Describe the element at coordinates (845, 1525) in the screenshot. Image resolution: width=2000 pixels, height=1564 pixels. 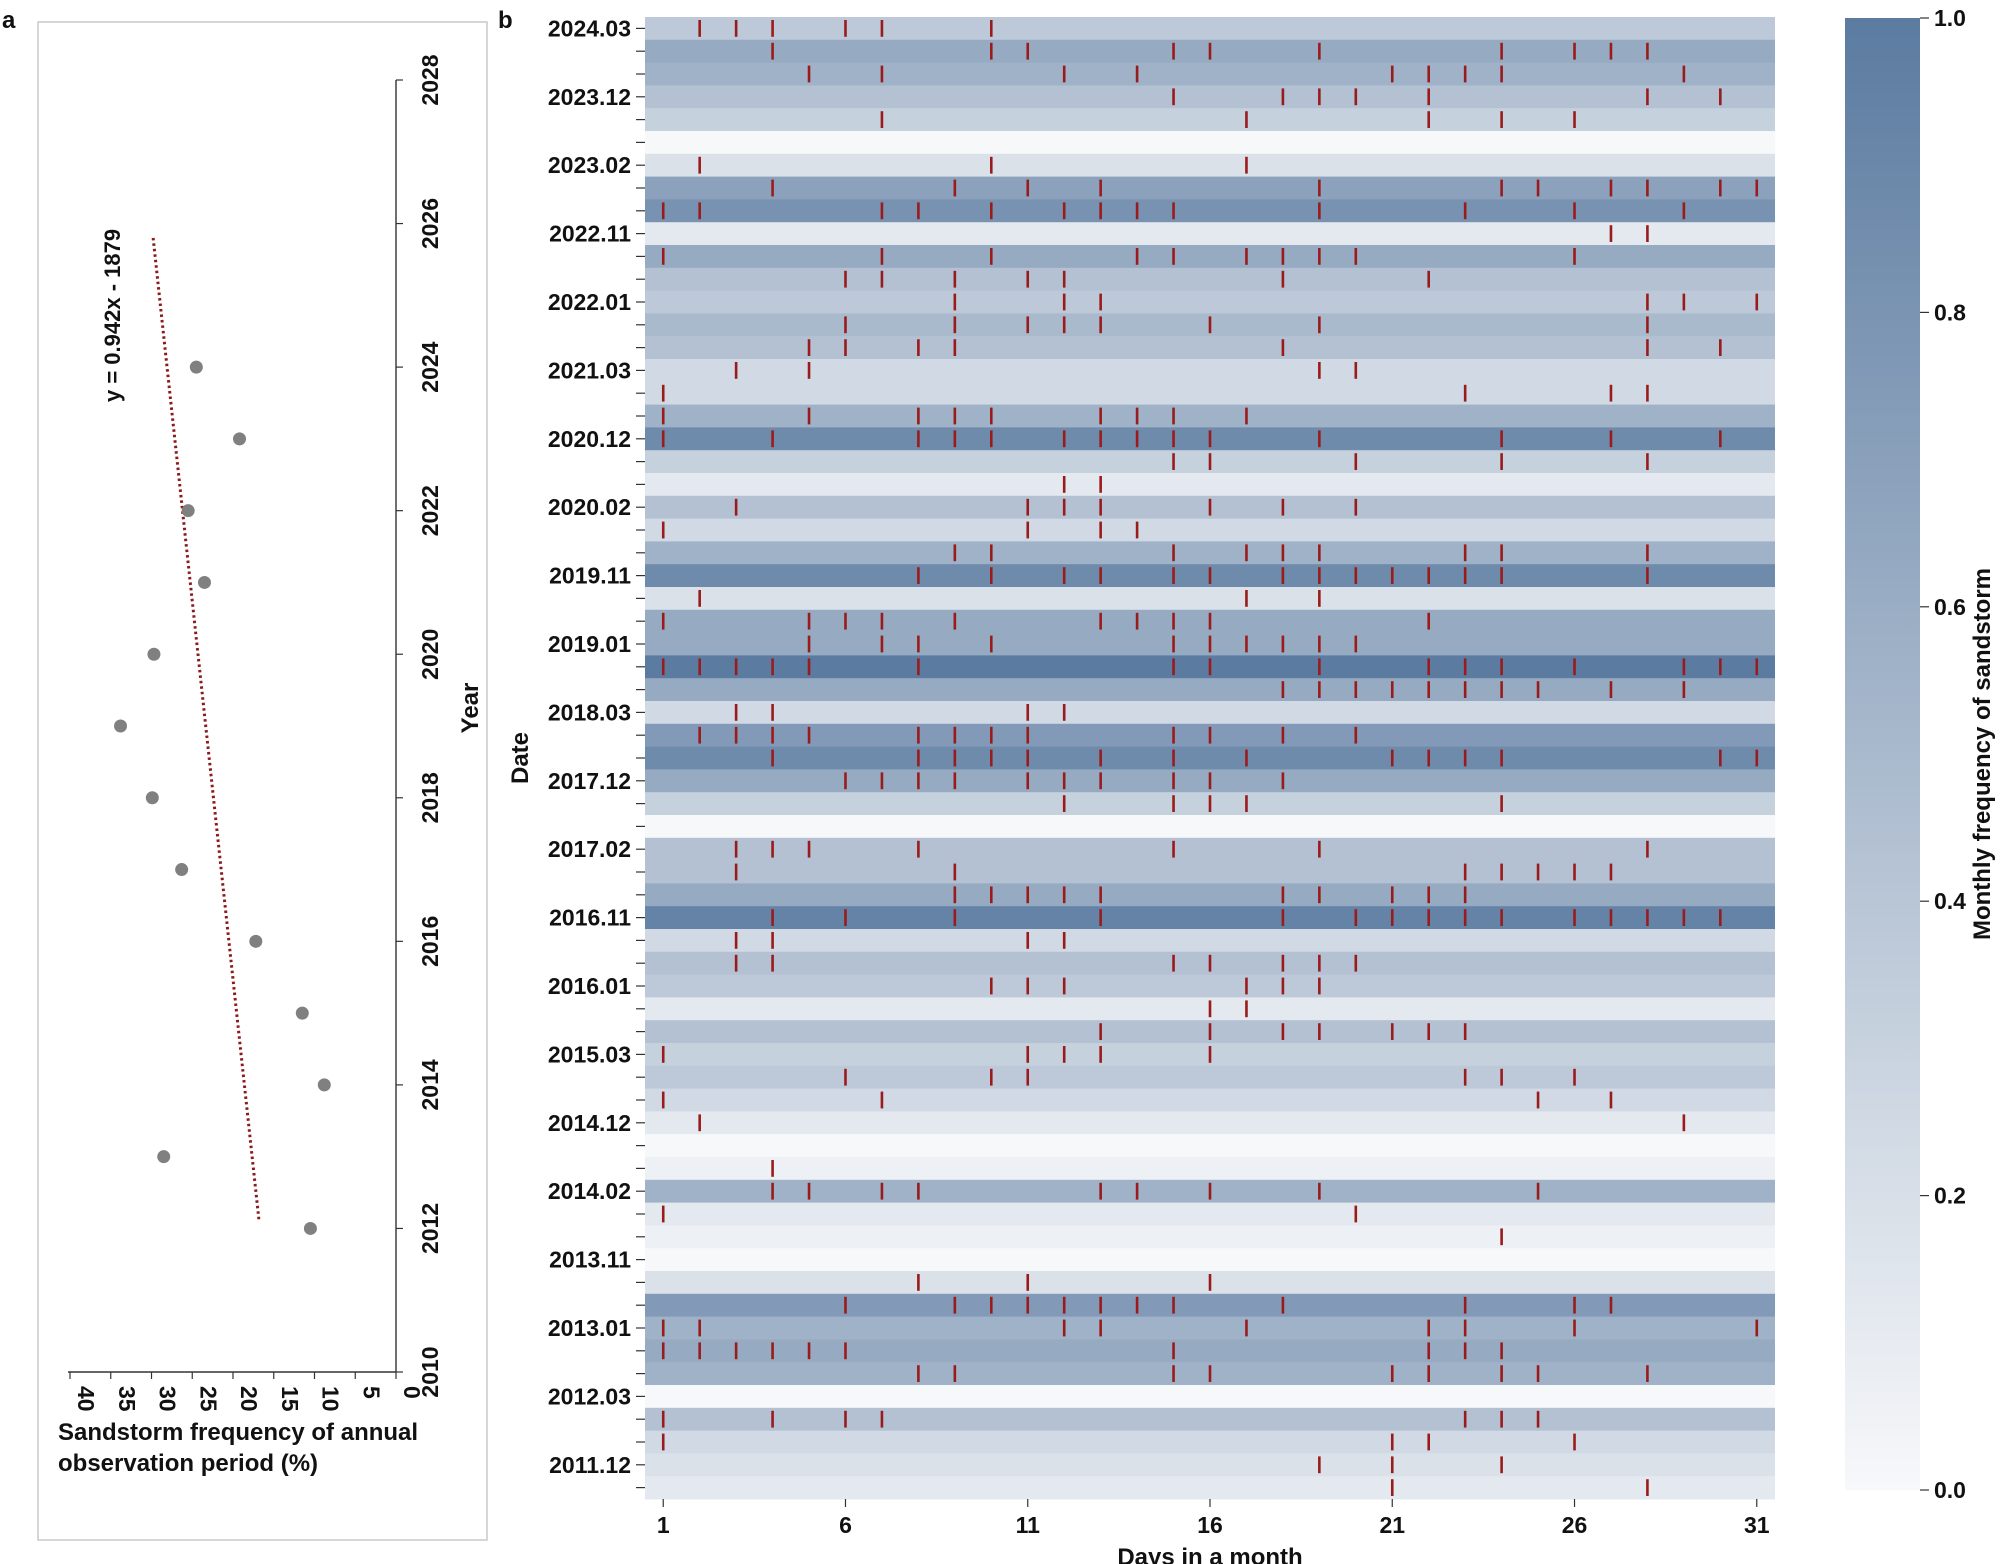
I see `heatmap-x-tick-label: 6` at that location.